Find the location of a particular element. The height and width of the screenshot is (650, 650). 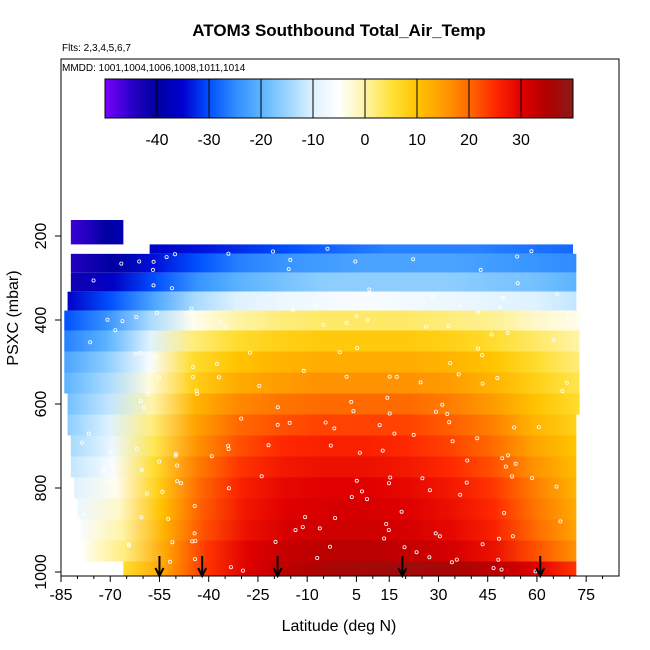

dates-subtitle: MMDD: 1001,1004,1006,1008,1011,1014 is located at coordinates (154, 68).